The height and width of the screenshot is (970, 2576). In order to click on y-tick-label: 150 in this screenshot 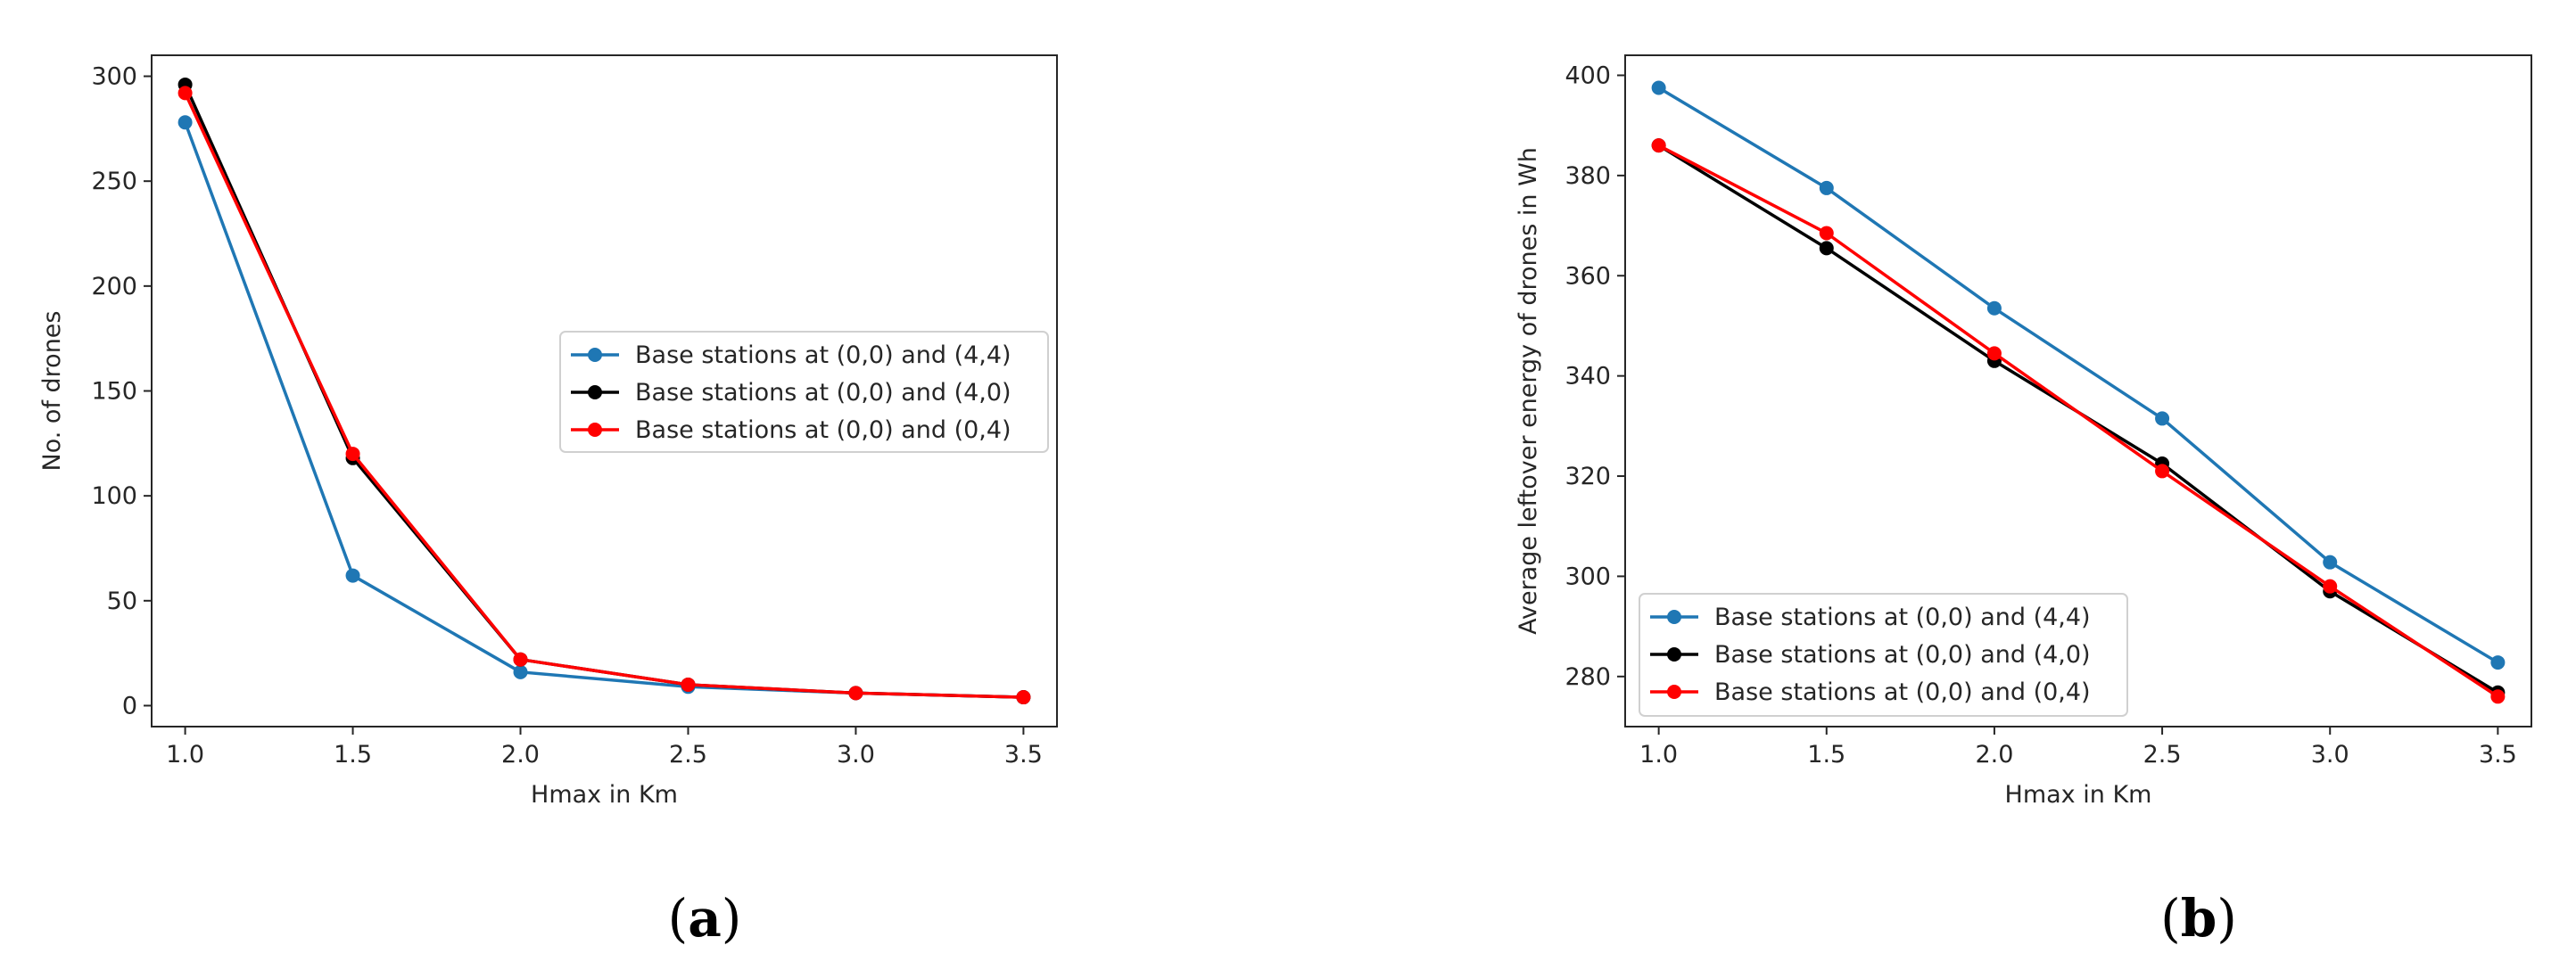, I will do `click(114, 392)`.